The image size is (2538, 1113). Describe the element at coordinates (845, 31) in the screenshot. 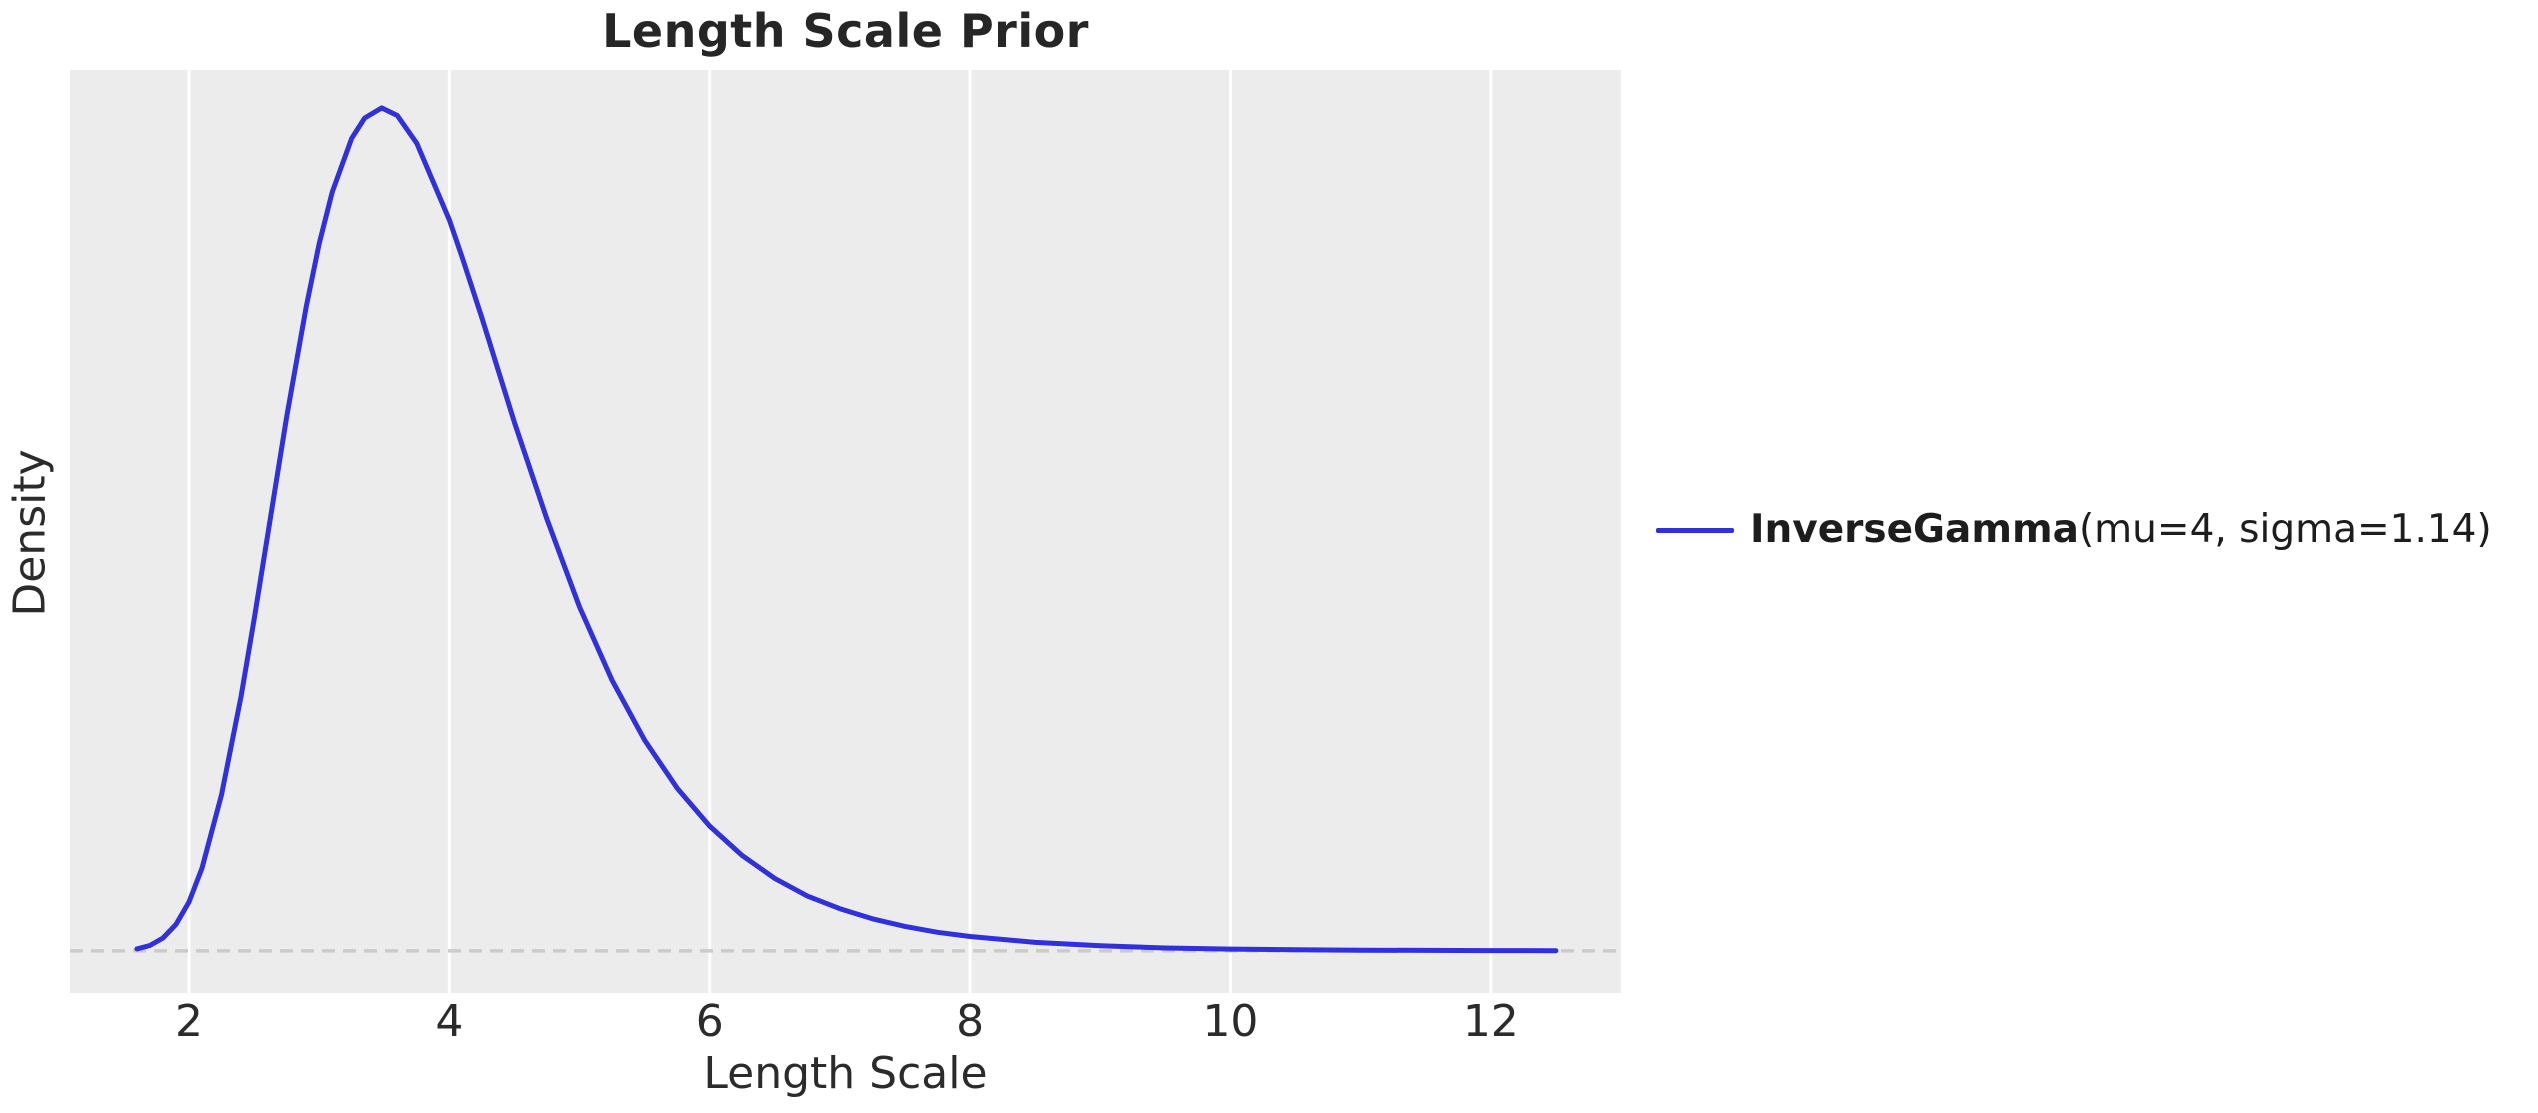

I see `chart-title: Length Scale Prior` at that location.